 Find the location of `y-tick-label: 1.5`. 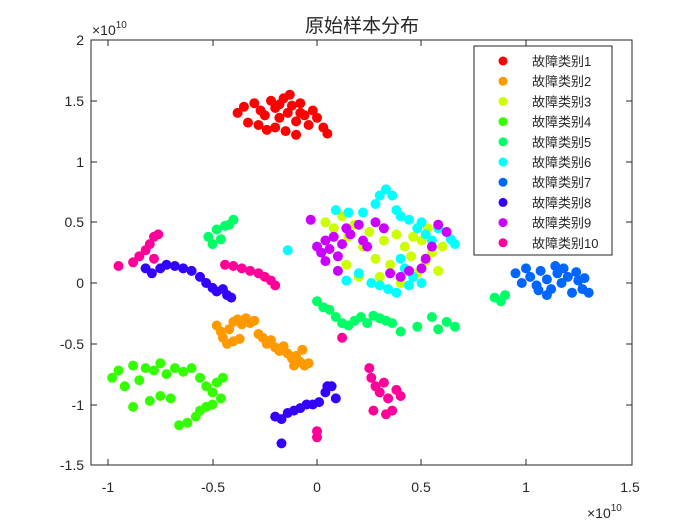

y-tick-label: 1.5 is located at coordinates (75, 101).